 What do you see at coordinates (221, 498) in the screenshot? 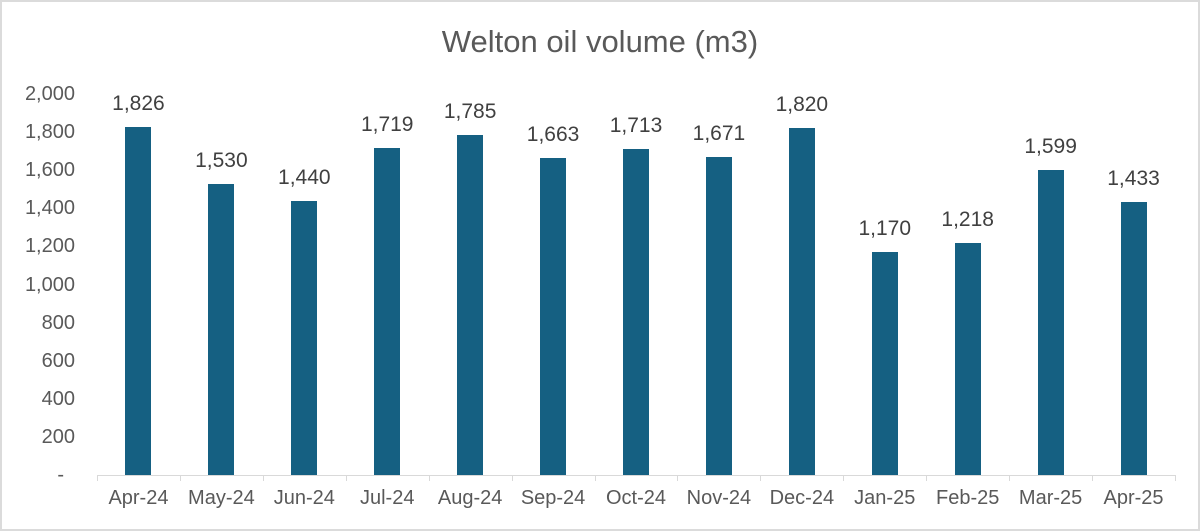
I see `x-axis-category-label: May-24` at bounding box center [221, 498].